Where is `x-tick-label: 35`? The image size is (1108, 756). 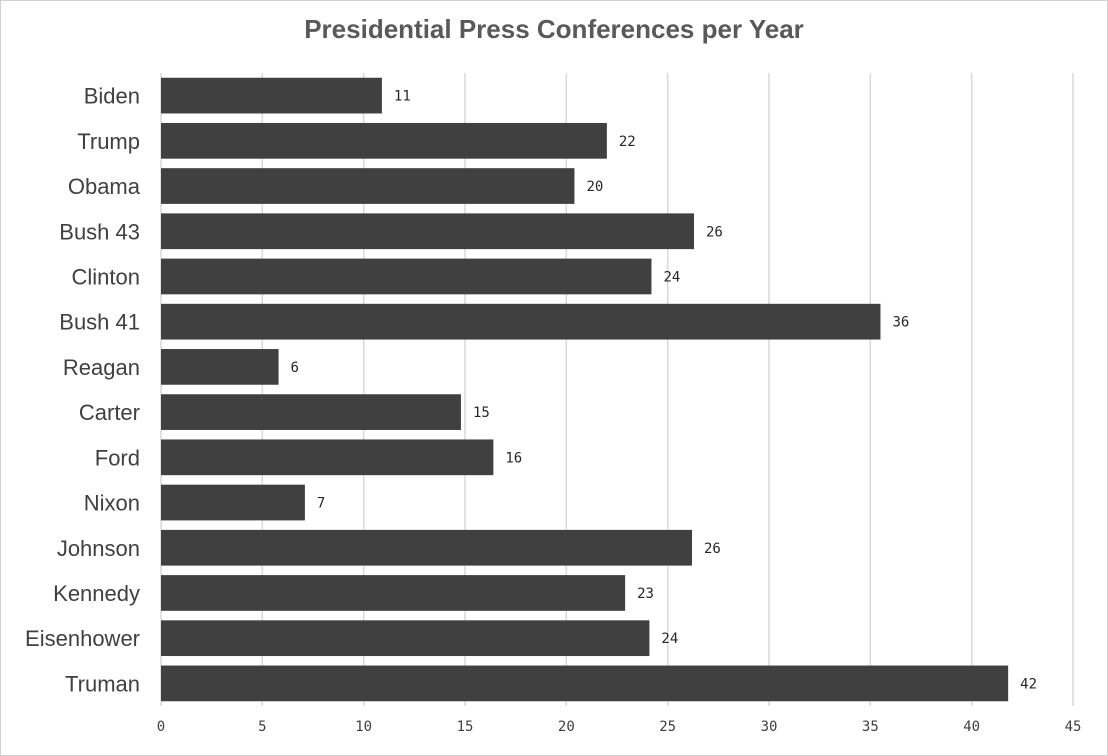
x-tick-label: 35 is located at coordinates (870, 727).